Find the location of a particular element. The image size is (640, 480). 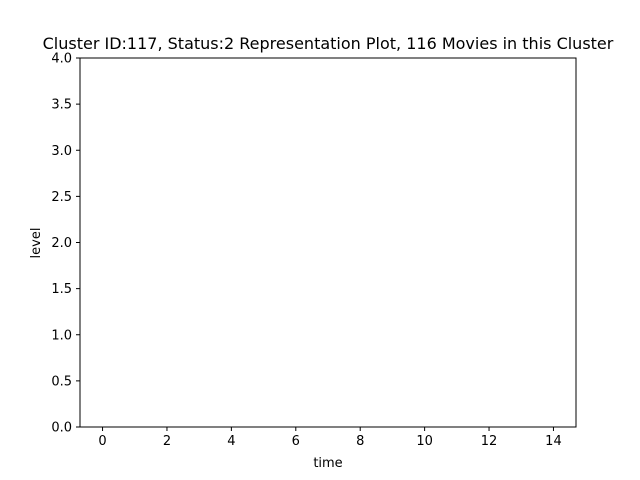

y-tick-label: 0.5 is located at coordinates (61, 381).